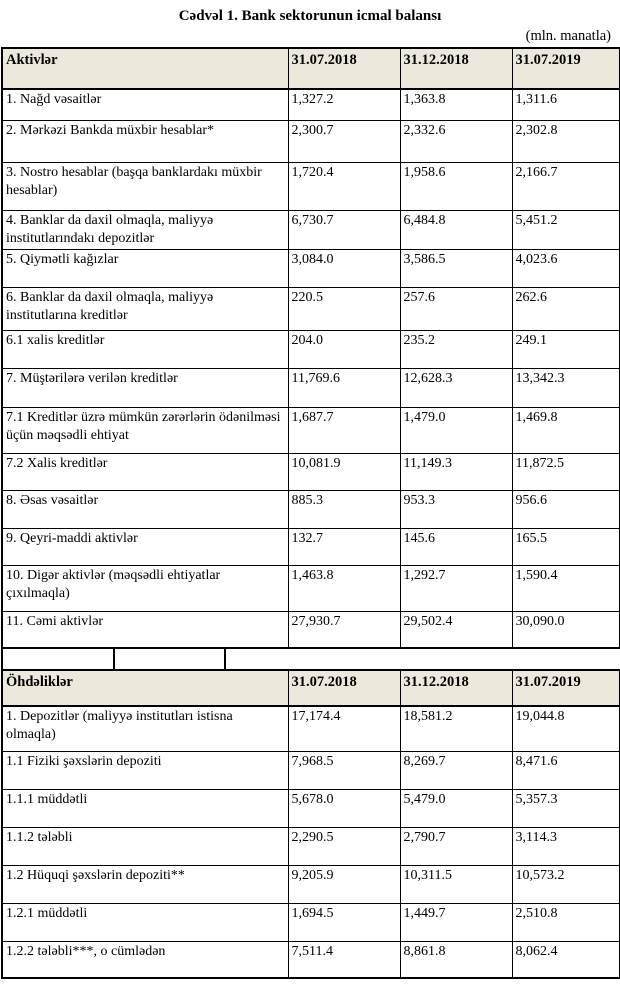 This screenshot has height=990, width=620. What do you see at coordinates (145, 349) in the screenshot?
I see `row-label: 6.1 xalis kreditlər` at bounding box center [145, 349].